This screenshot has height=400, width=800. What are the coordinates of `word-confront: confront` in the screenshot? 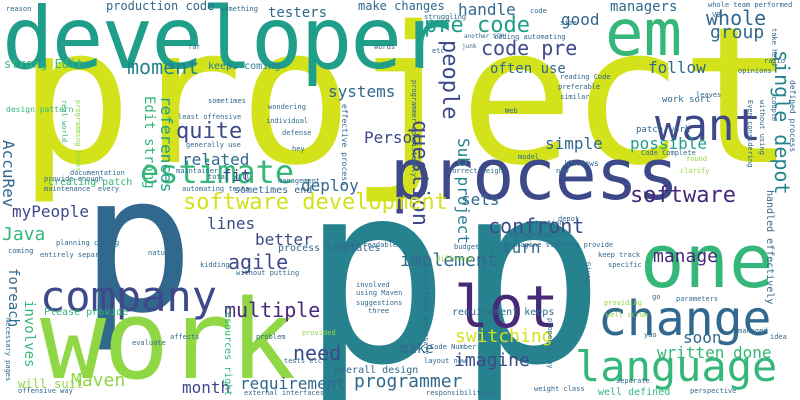 It's located at (536, 226).